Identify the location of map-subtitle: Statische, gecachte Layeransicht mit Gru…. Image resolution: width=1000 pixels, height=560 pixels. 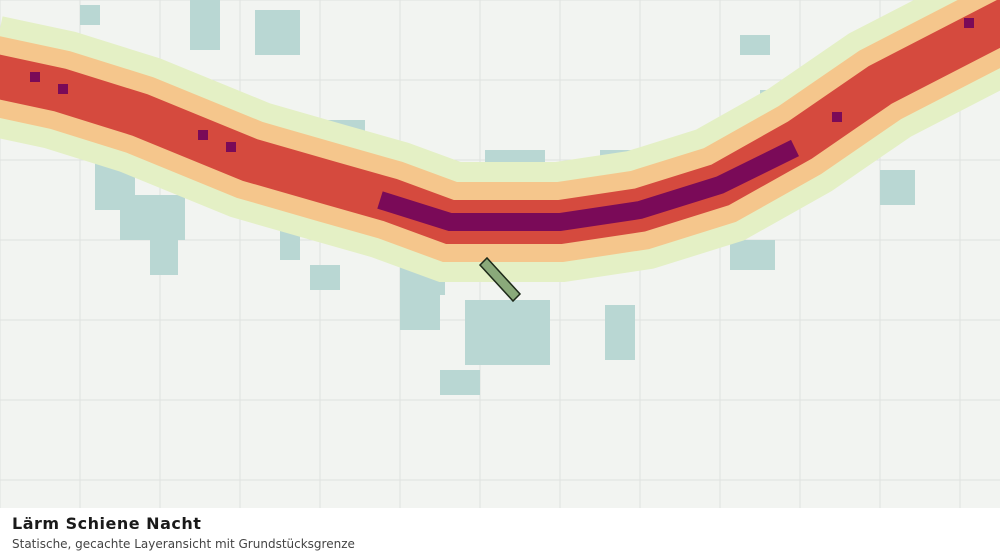
(183, 544).